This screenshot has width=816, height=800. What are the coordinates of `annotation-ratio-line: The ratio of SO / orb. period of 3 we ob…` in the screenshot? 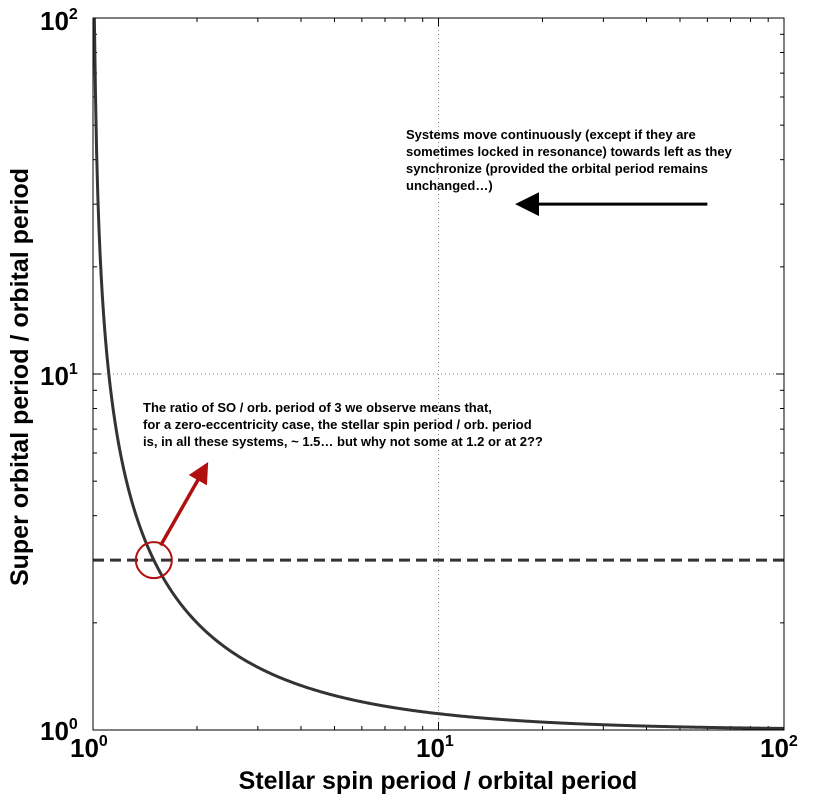 It's located at (317, 407).